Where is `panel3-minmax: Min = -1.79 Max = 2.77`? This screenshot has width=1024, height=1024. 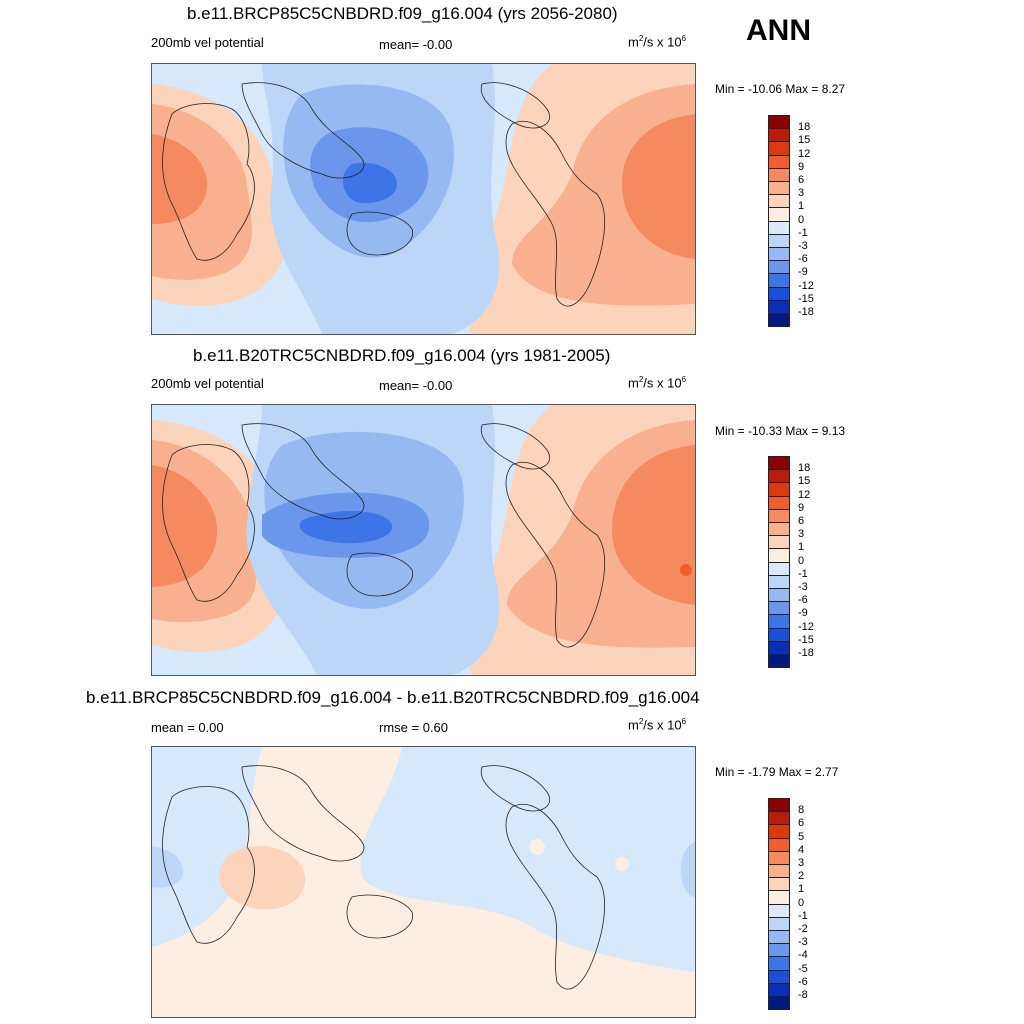
panel3-minmax: Min = -1.79 Max = 2.77 is located at coordinates (777, 772).